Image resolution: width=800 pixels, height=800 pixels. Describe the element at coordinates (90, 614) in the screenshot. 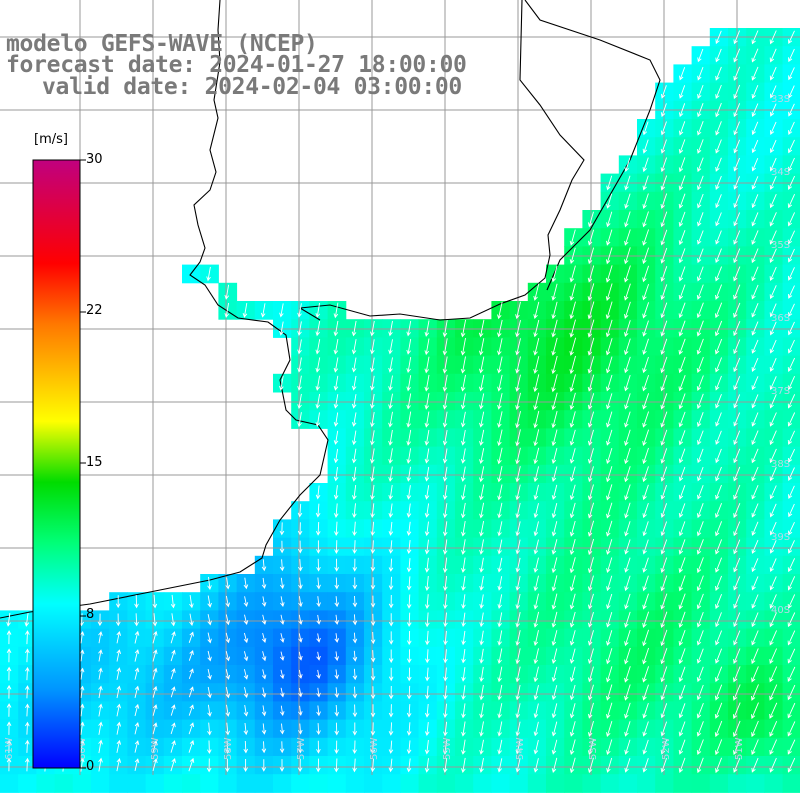

I see `colorbar-tick-8: 8` at that location.